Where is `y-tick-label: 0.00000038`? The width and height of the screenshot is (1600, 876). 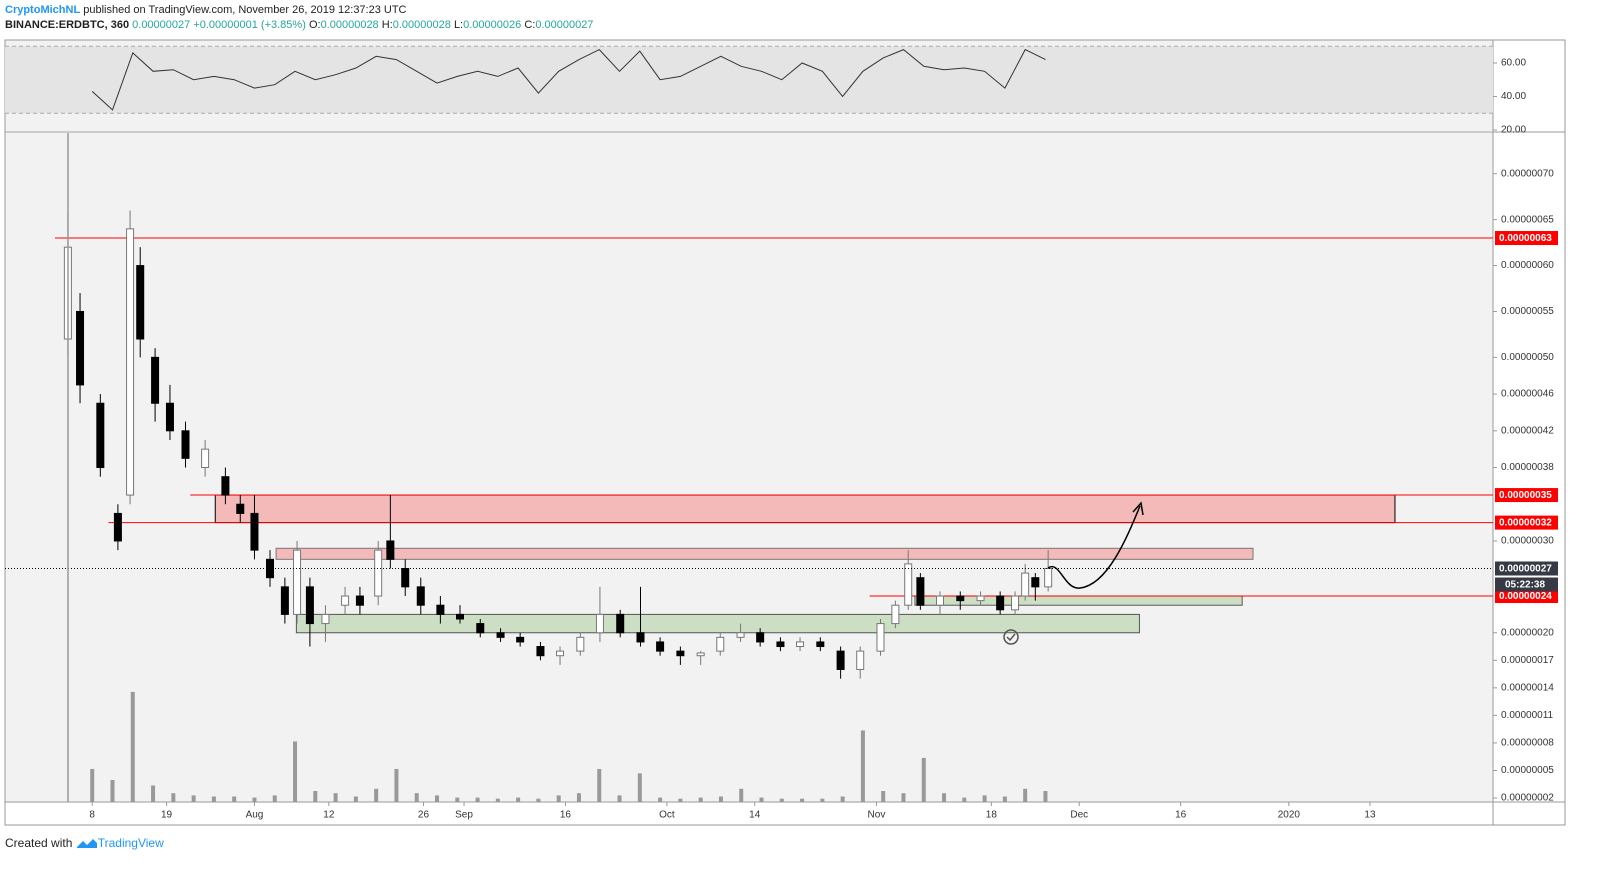
y-tick-label: 0.00000038 is located at coordinates (1527, 467).